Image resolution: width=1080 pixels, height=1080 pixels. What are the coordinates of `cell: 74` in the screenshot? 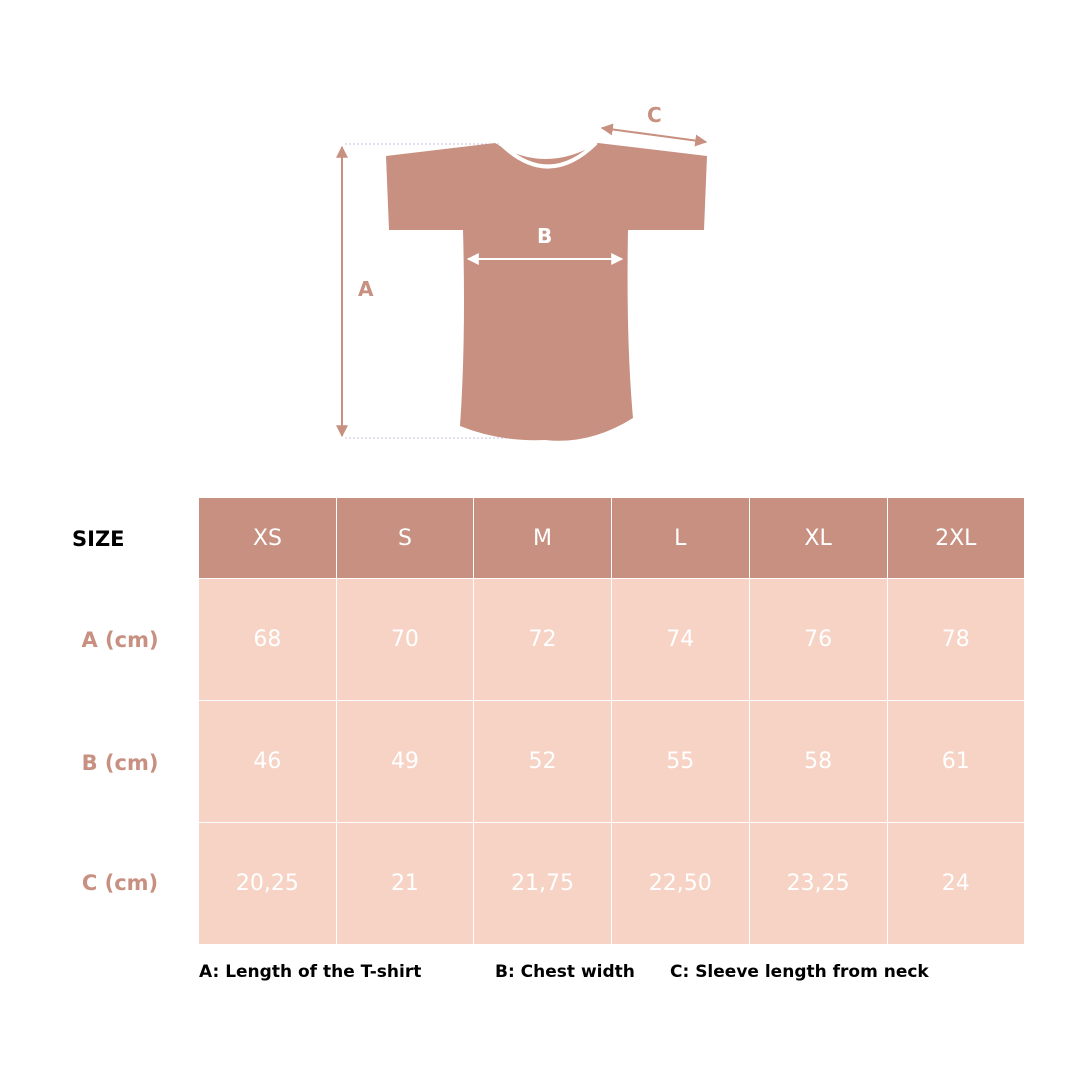 It's located at (680, 639).